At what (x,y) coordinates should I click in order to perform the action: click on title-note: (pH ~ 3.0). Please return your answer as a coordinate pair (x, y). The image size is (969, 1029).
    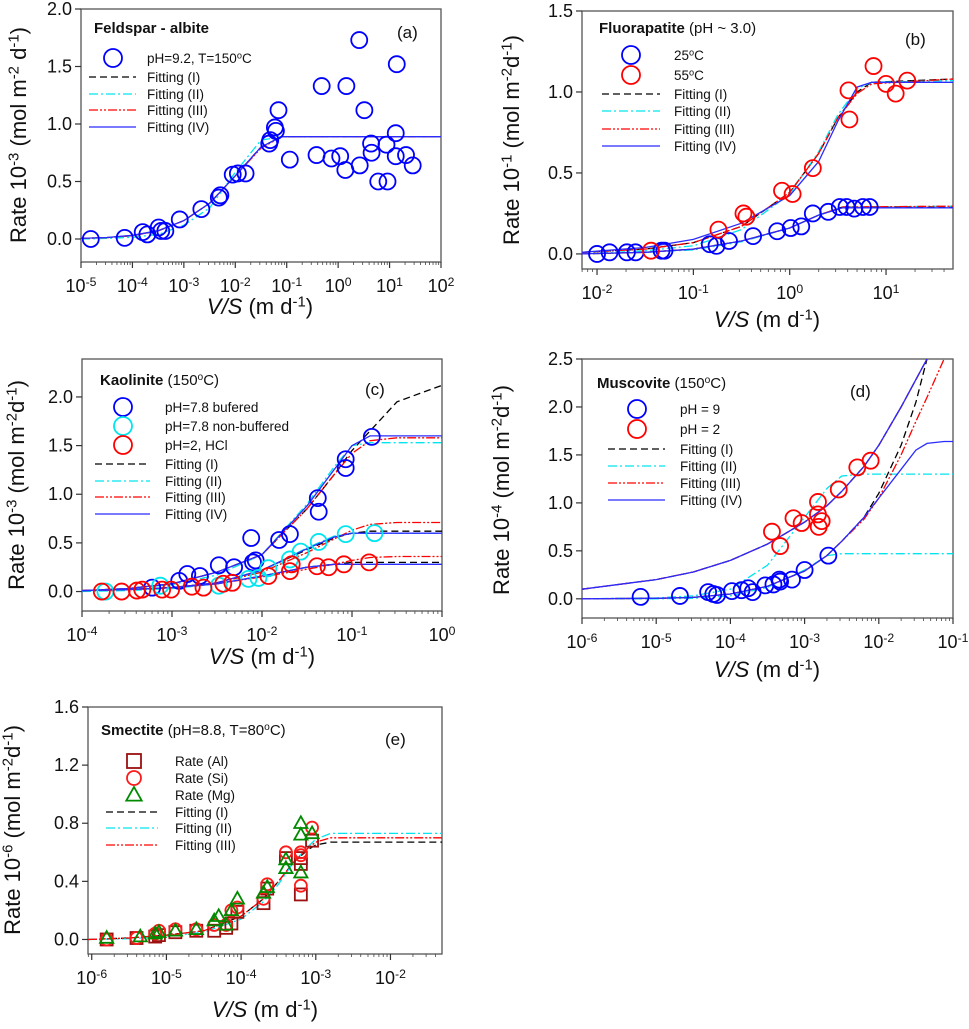
    Looking at the image, I should click on (720, 28).